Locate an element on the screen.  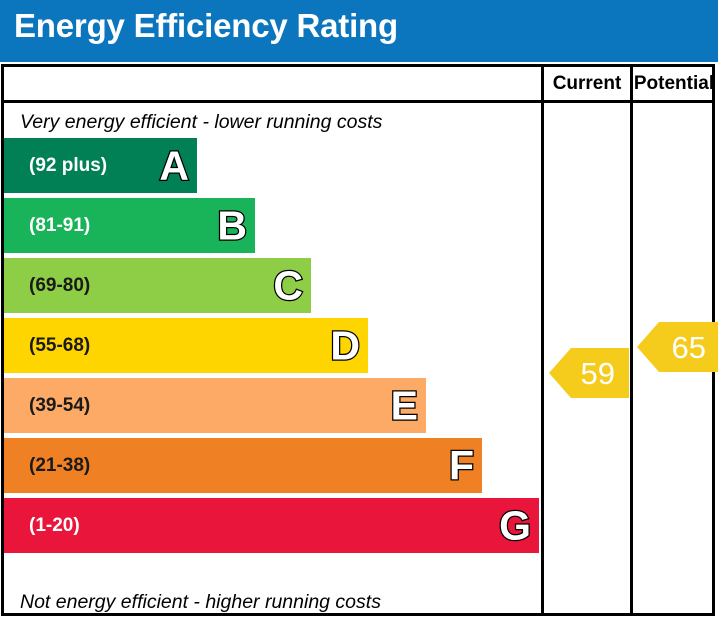
current-rating-marker: 59 is located at coordinates (589, 373).